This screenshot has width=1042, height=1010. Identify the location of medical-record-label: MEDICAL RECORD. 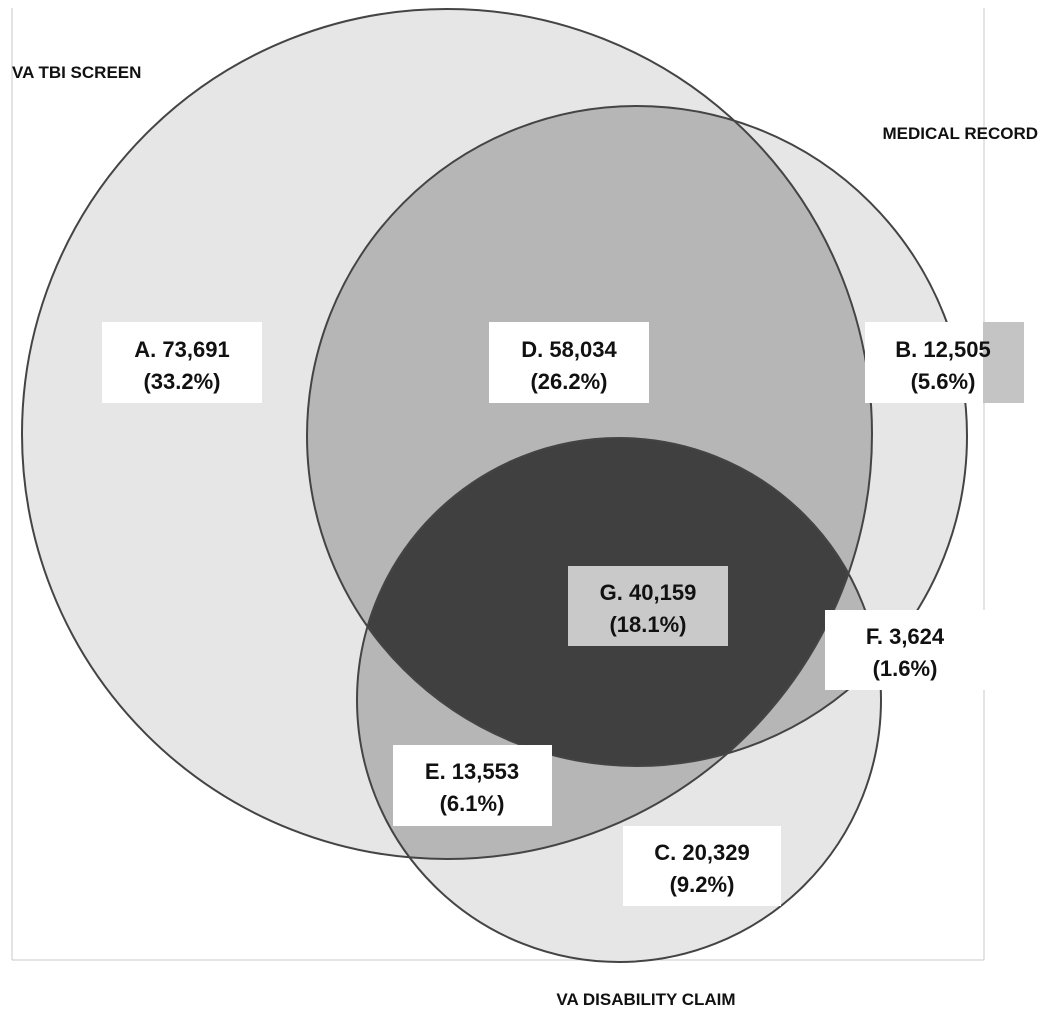
(960, 133).